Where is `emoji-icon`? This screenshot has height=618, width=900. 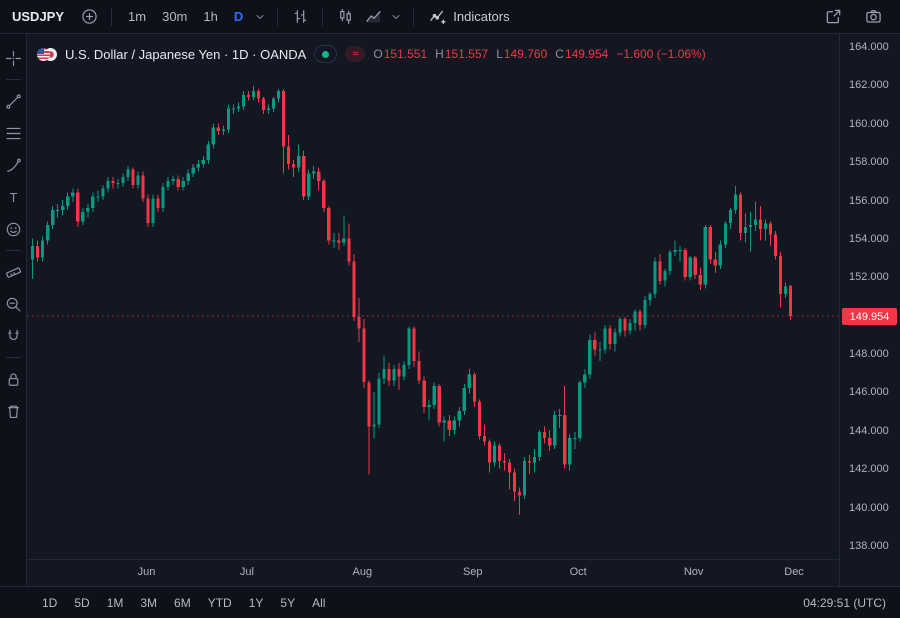 emoji-icon is located at coordinates (13, 229).